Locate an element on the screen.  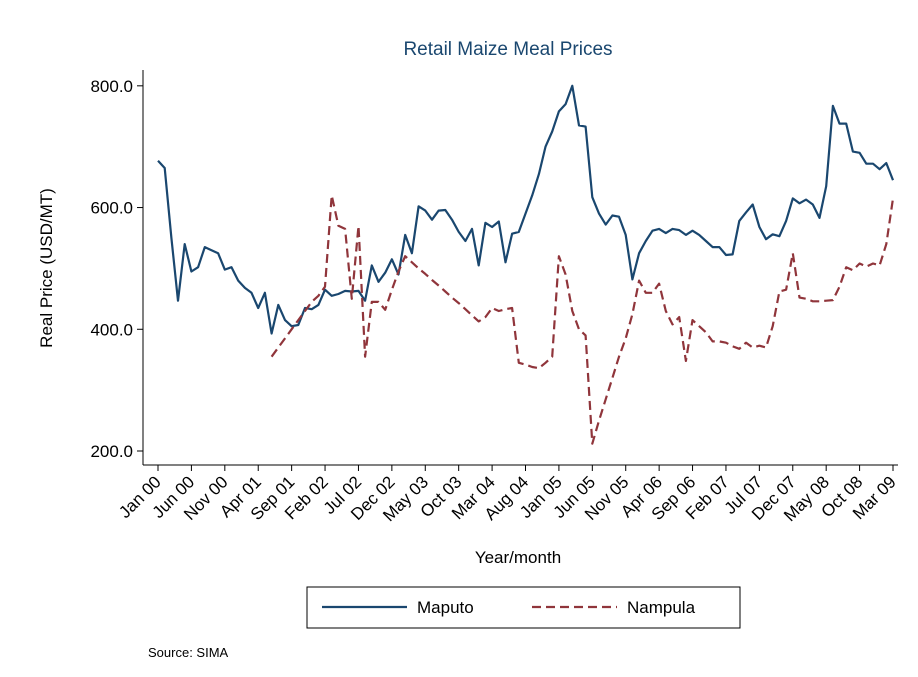
legend-label: Maputo is located at coordinates (445, 607).